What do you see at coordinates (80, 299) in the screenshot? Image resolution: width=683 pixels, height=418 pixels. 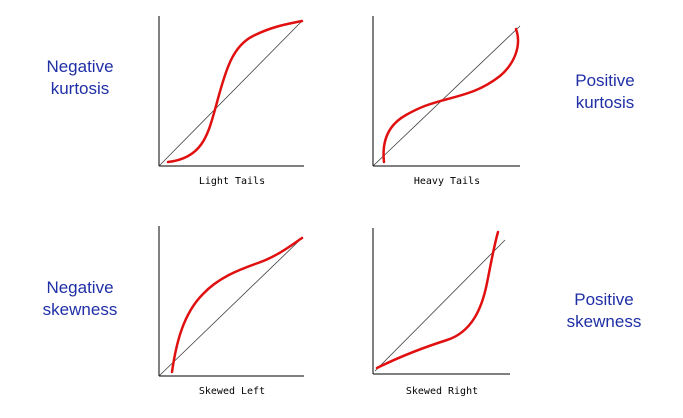 I see `negative-skewness-label: Negative skewness` at bounding box center [80, 299].